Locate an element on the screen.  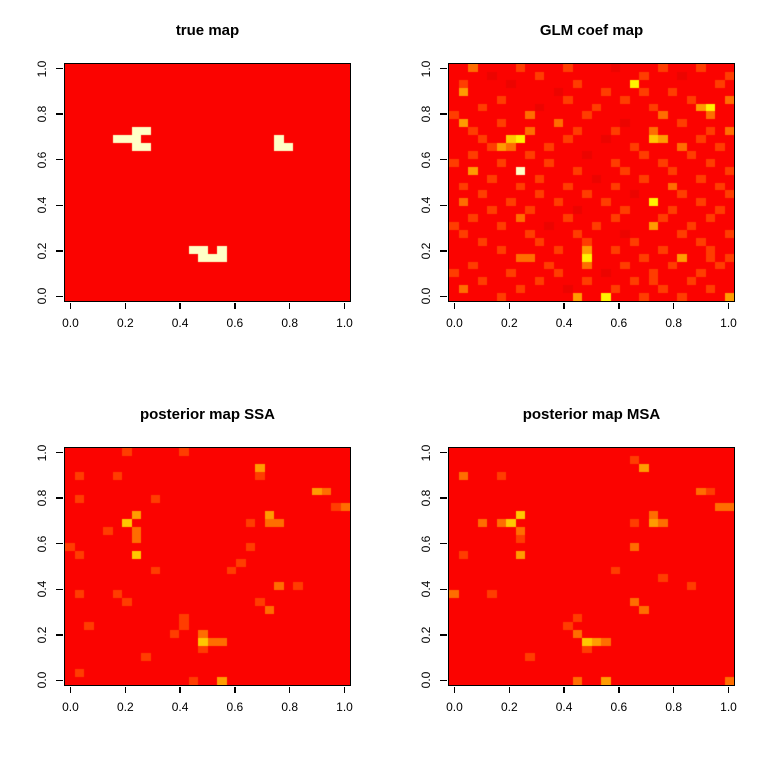
panel-title: GLM coef map is located at coordinates (591, 30).